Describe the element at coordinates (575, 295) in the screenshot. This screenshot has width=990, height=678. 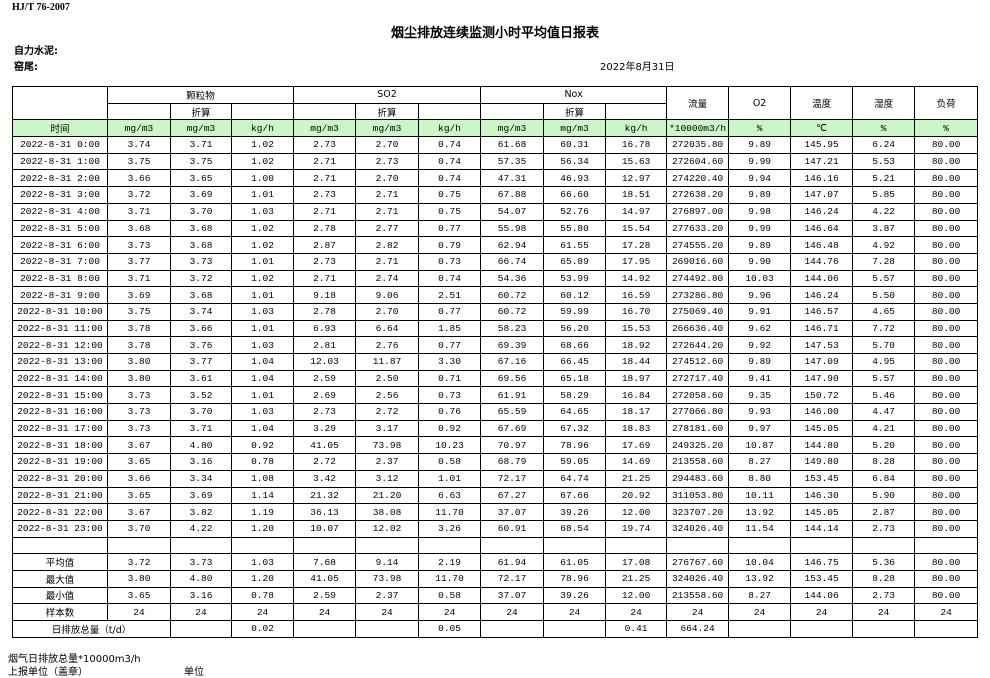
I see `value-cell: 60.12` at that location.